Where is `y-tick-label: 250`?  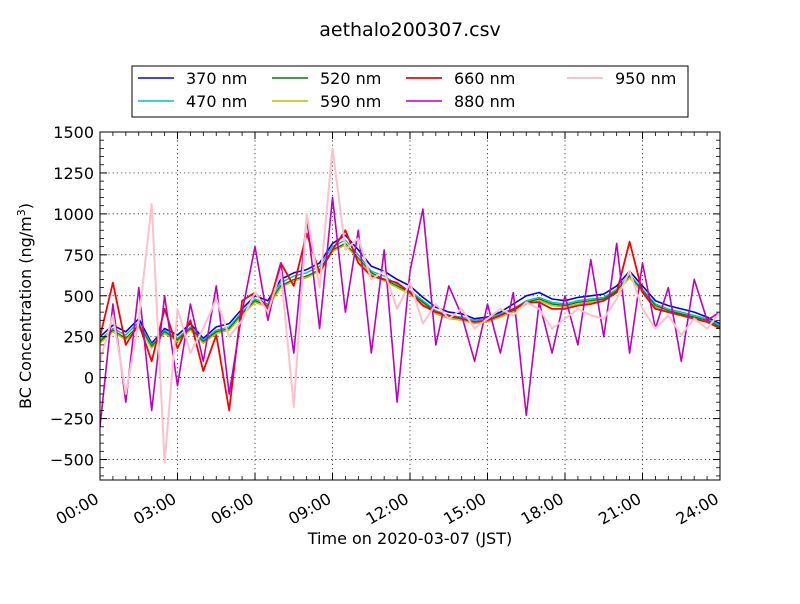
y-tick-label: 250 is located at coordinates (78, 337).